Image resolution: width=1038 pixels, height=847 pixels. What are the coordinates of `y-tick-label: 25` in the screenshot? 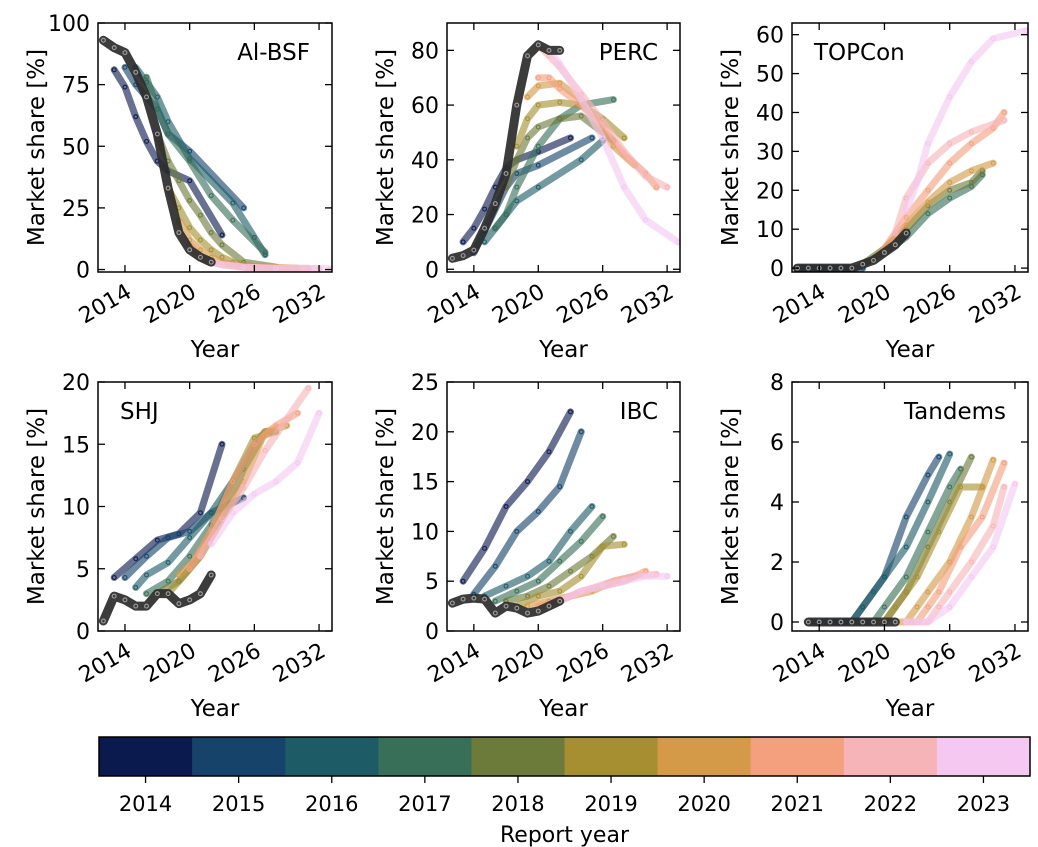 It's located at (76, 209).